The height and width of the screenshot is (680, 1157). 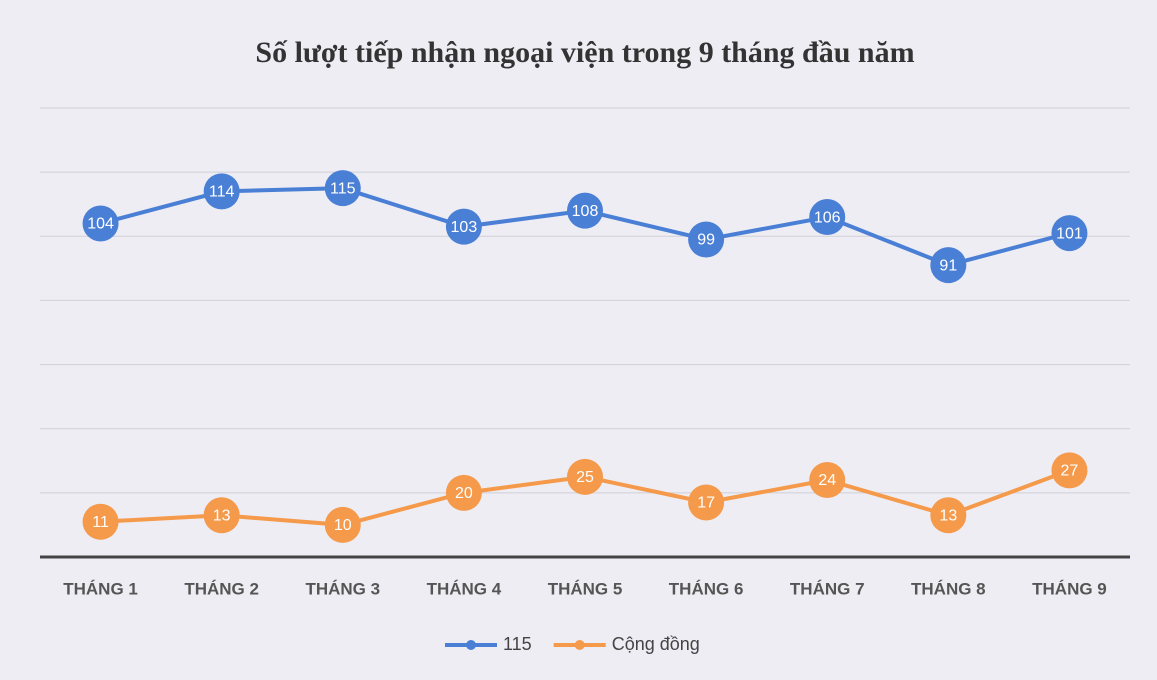 What do you see at coordinates (342, 588) in the screenshot?
I see `x-tick-label: THÁNG 3` at bounding box center [342, 588].